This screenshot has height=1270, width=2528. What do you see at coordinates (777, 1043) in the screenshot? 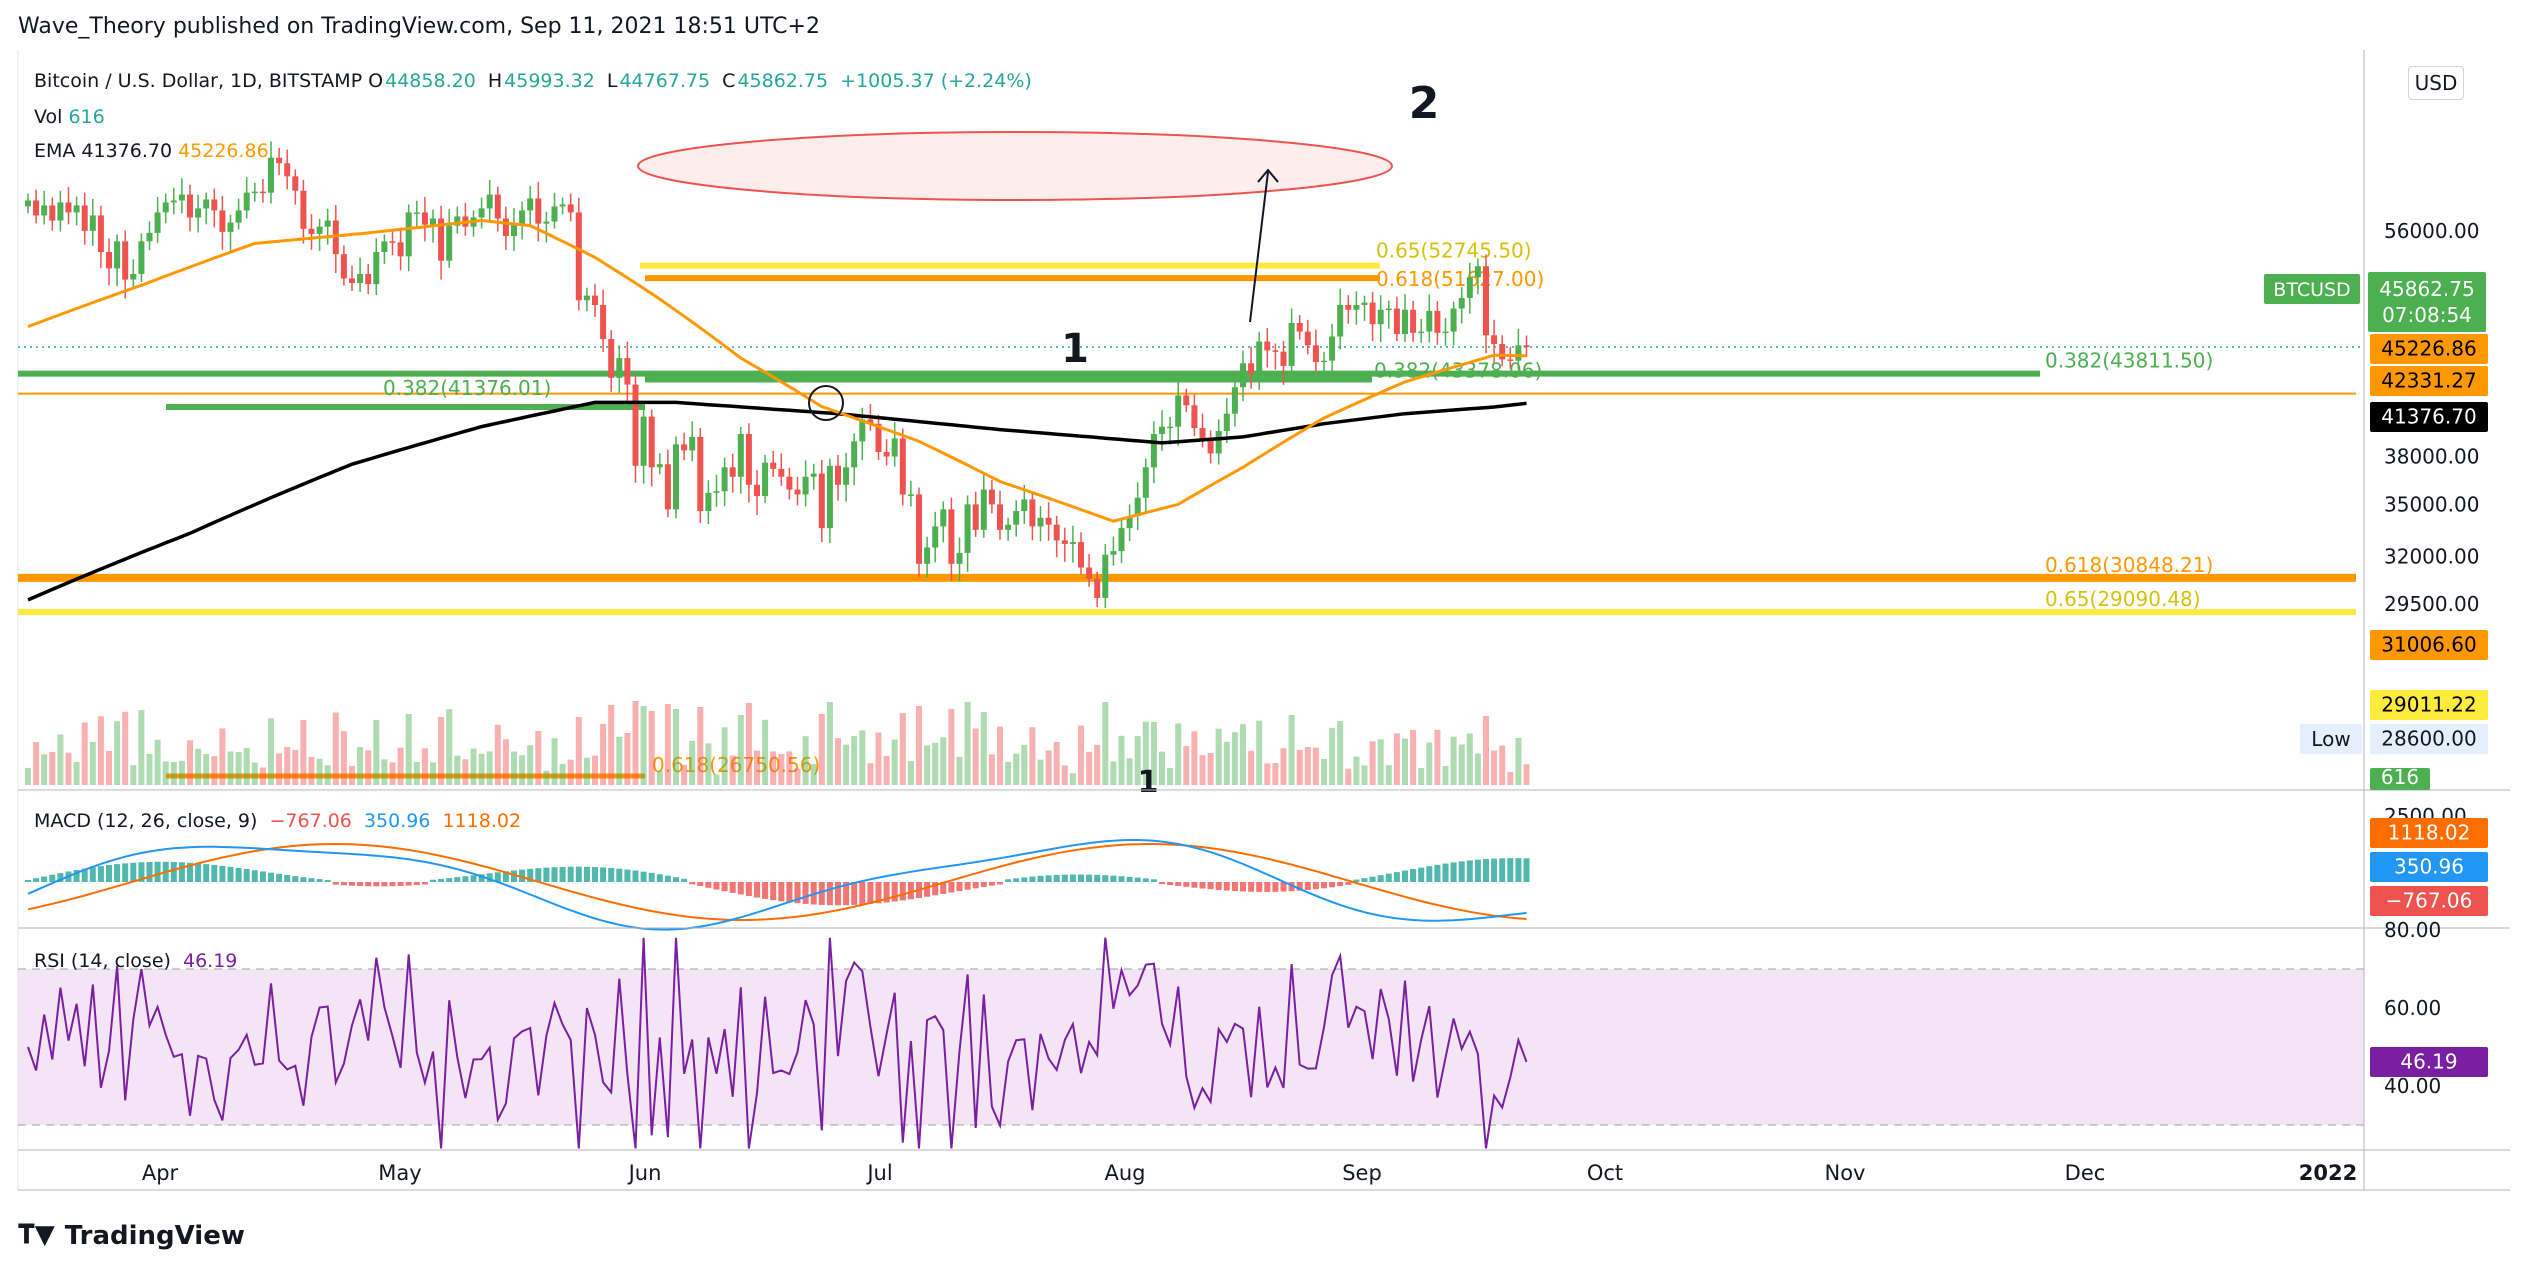
I see `rsi-line` at bounding box center [777, 1043].